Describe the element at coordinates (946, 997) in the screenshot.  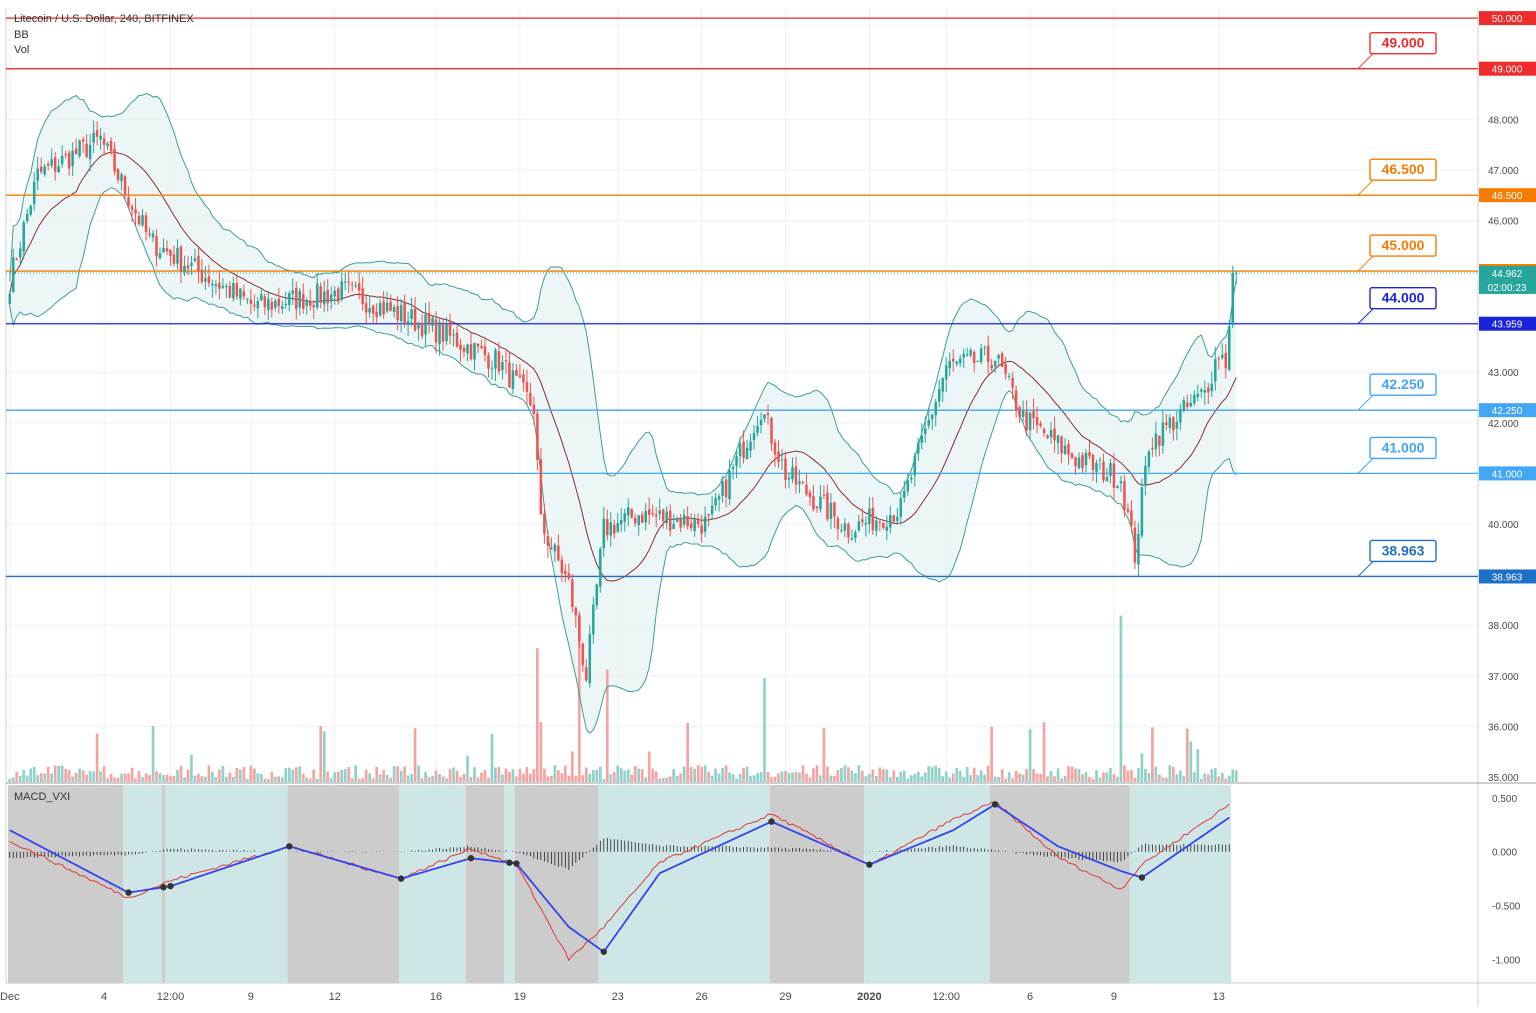
I see `time-tick-label: 12:00` at that location.